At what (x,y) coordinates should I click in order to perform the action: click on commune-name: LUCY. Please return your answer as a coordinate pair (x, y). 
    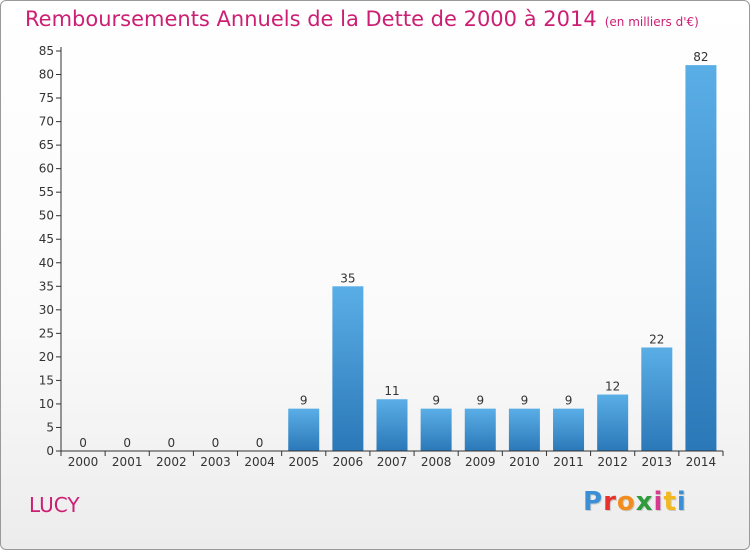
    Looking at the image, I should click on (54, 505).